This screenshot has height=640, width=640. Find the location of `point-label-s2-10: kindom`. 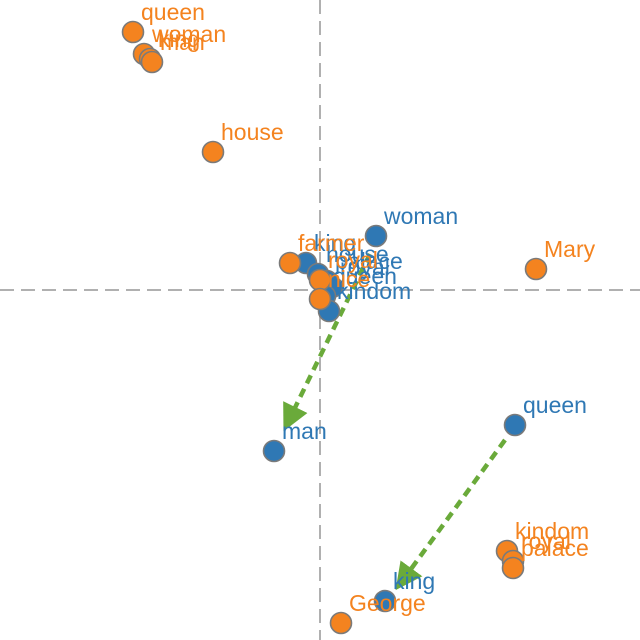

point-label-s2-10: kindom is located at coordinates (552, 531).